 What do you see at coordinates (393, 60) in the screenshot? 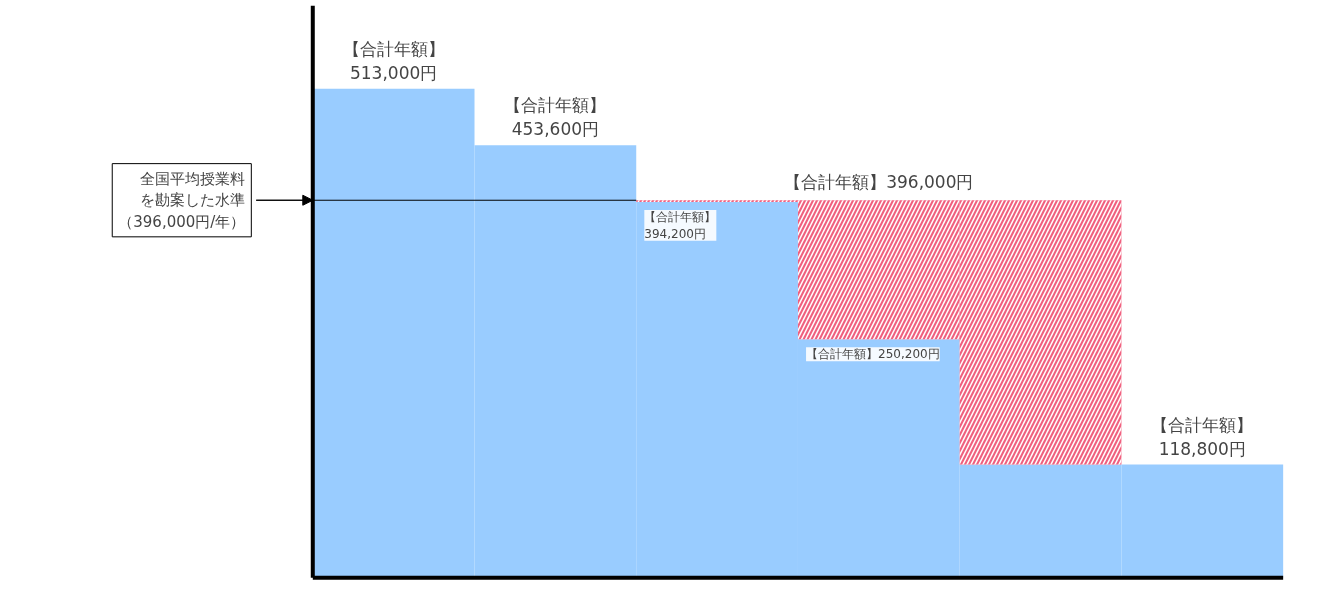
I see `data-label: 【合計年額】 513,000円` at bounding box center [393, 60].